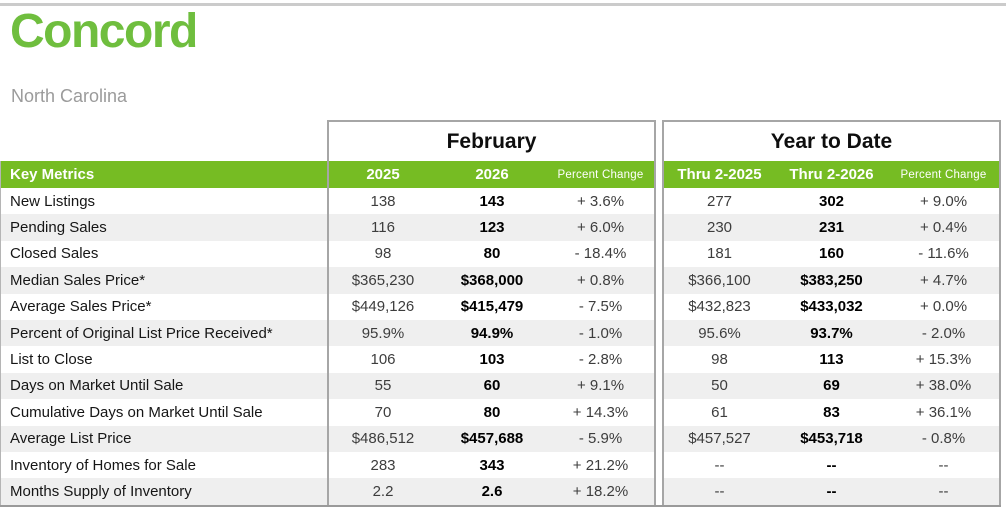  I want to click on feb-prior-value: 283, so click(382, 465).